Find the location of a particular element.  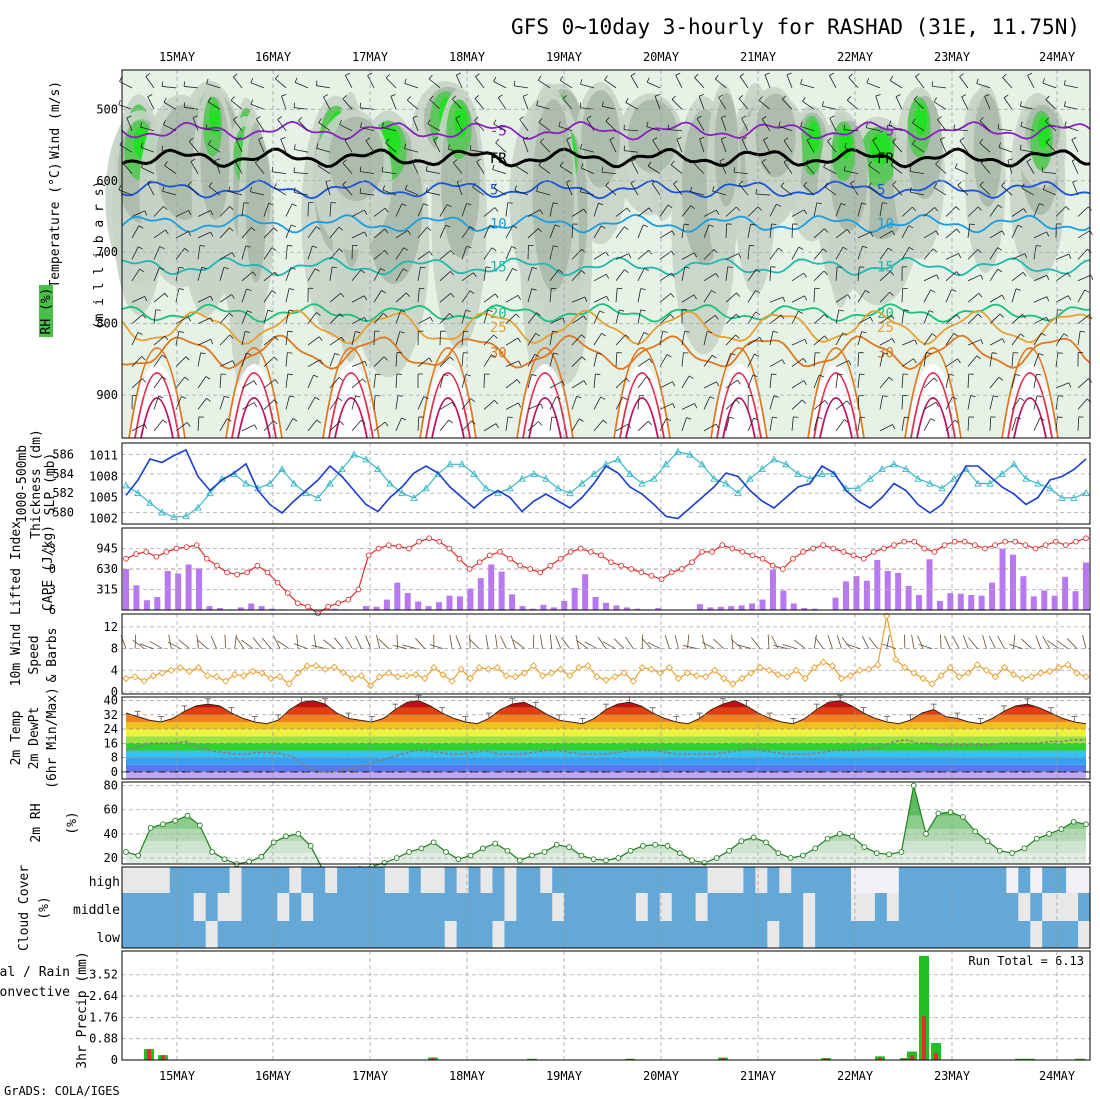

temp-band is located at coordinates (606, 711).